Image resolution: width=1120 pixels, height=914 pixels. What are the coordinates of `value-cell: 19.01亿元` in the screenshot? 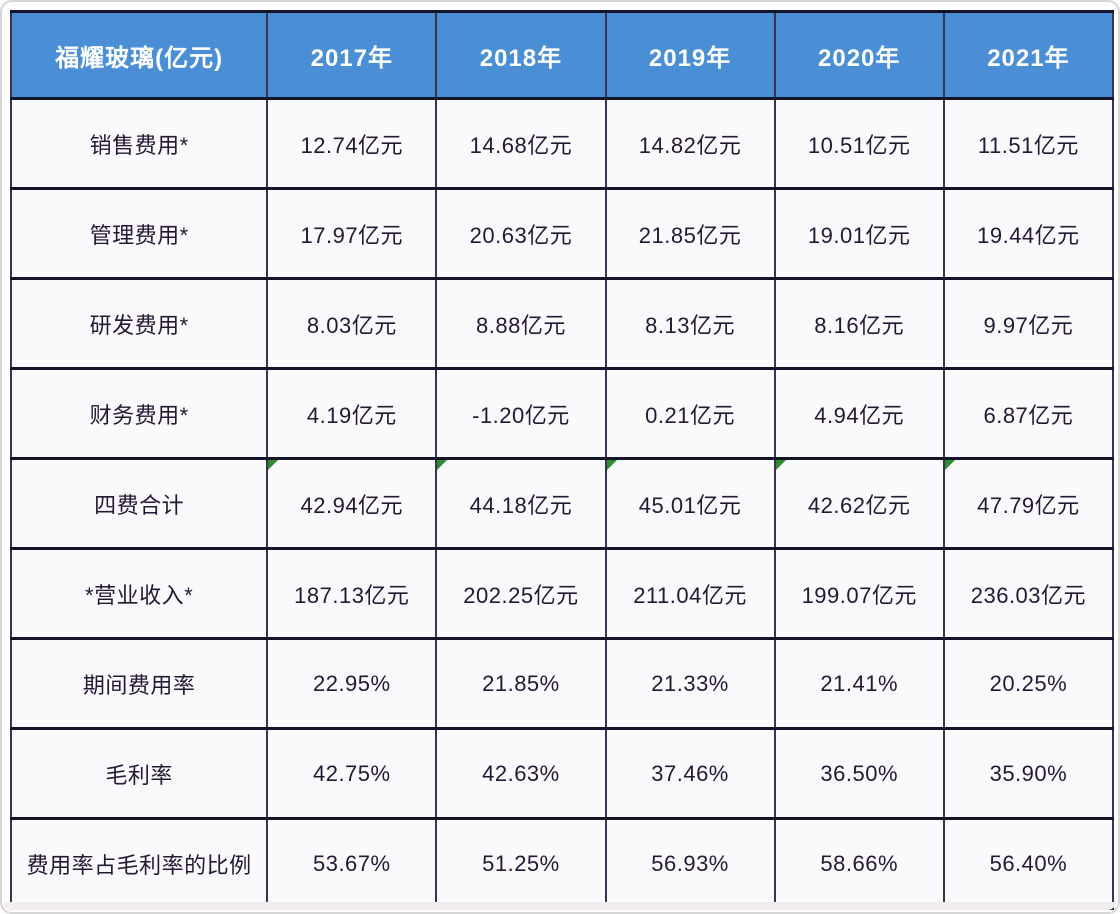 It's located at (859, 233).